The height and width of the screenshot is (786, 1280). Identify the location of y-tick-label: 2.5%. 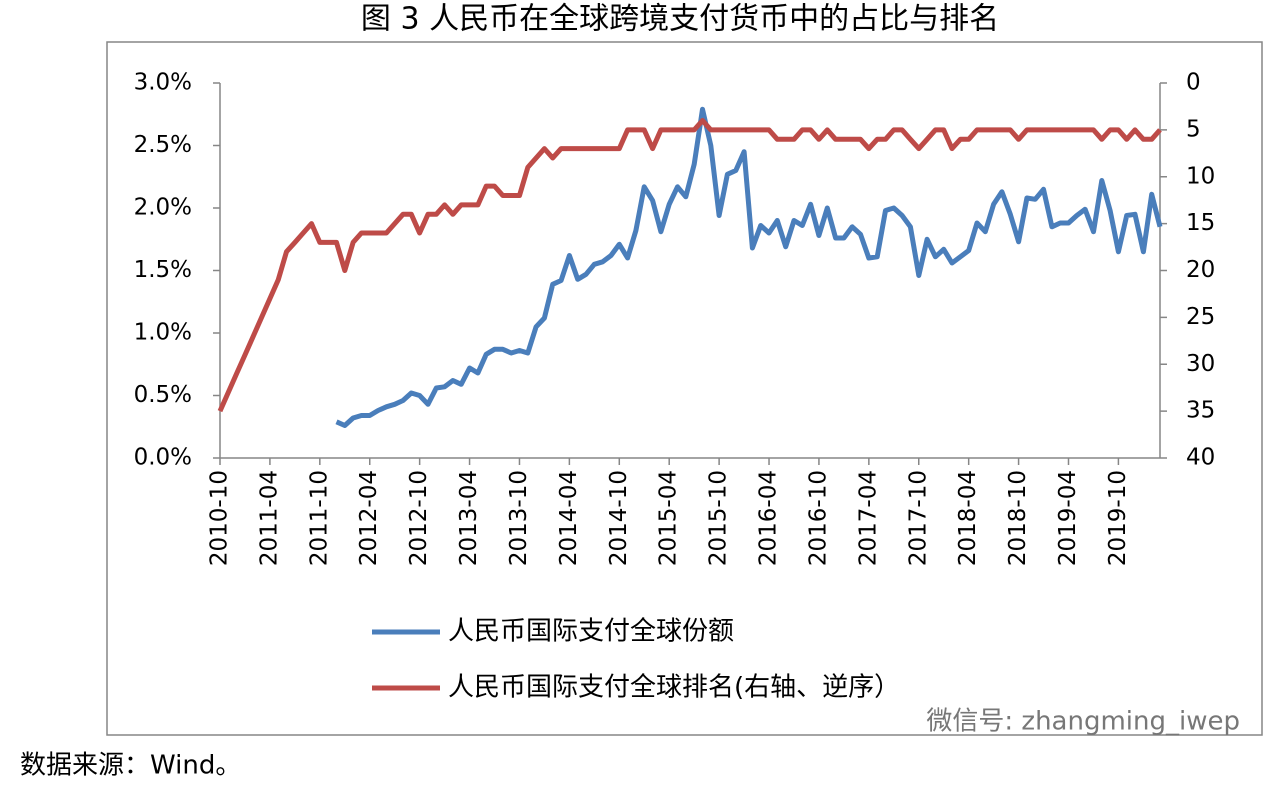
(163, 145).